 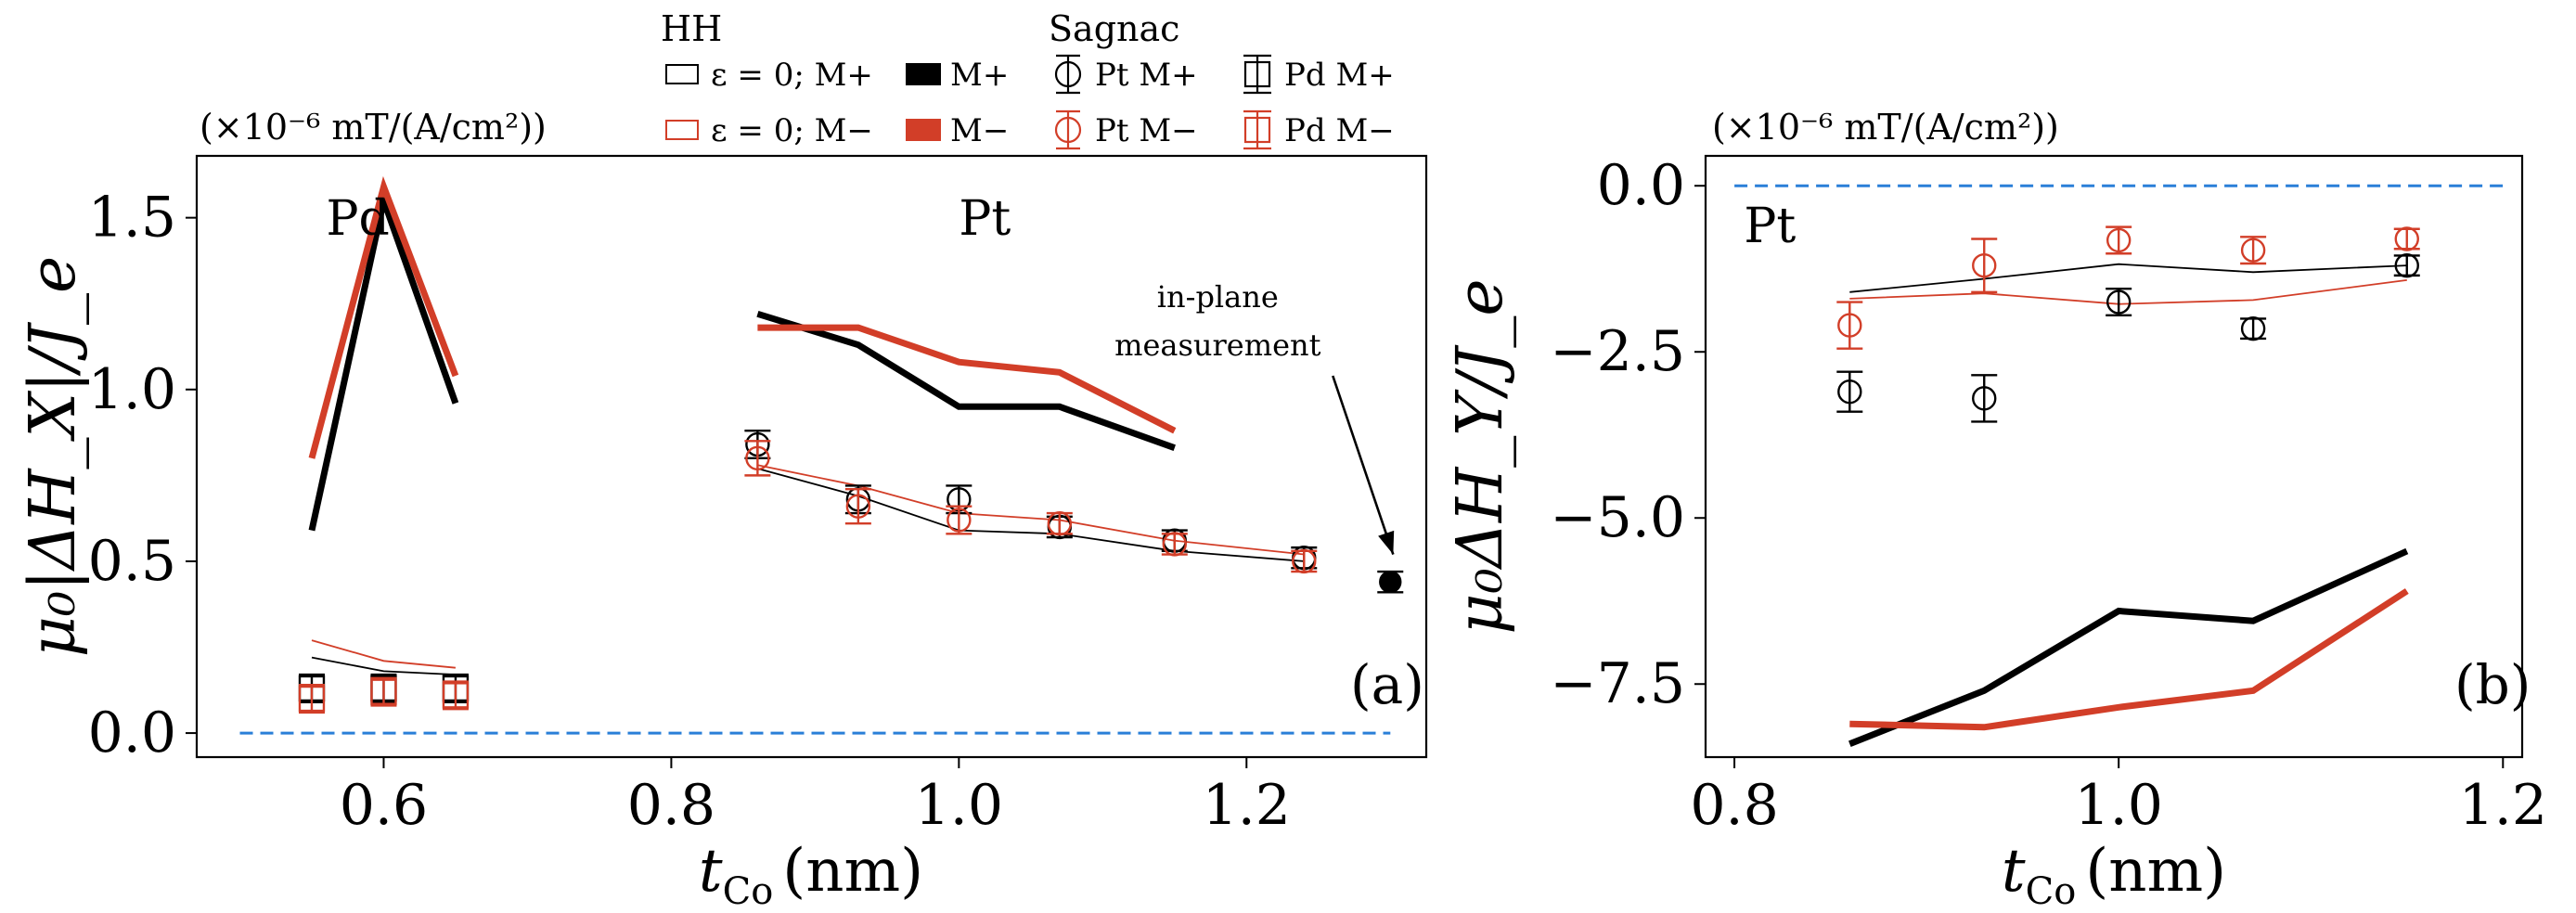 I want to click on panel-a-label: (a), so click(x=1387, y=684).